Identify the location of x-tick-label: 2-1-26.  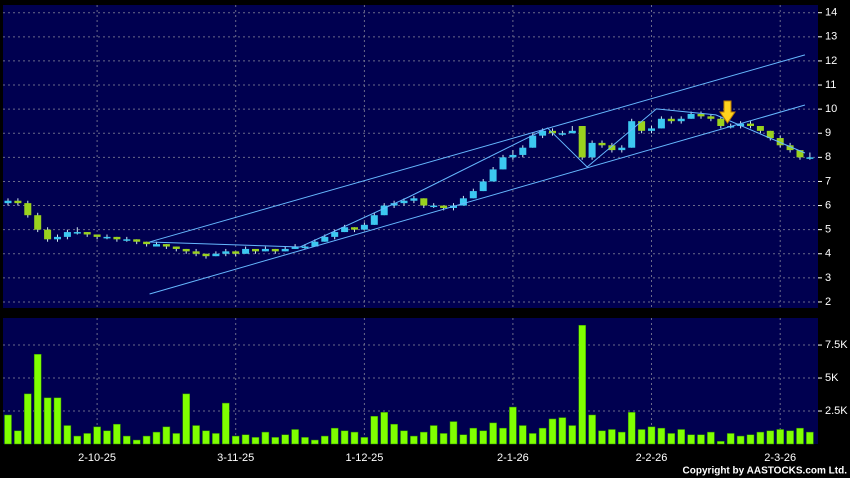
(513, 458).